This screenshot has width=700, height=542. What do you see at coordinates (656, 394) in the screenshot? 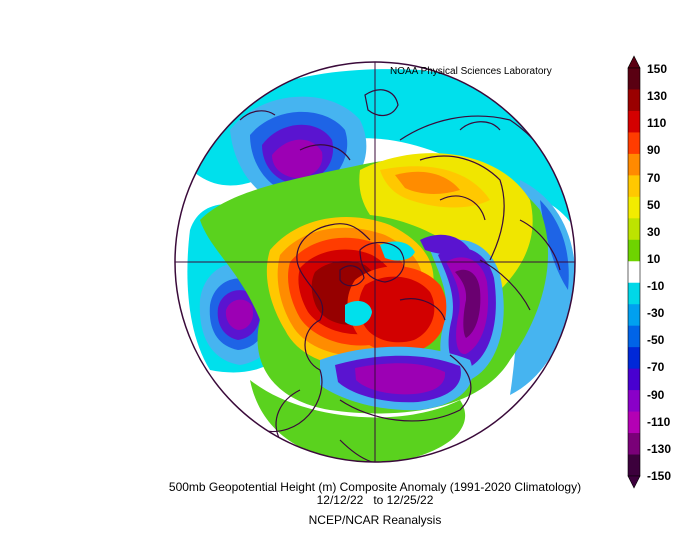
I see `colorbar-label: -90` at bounding box center [656, 394].